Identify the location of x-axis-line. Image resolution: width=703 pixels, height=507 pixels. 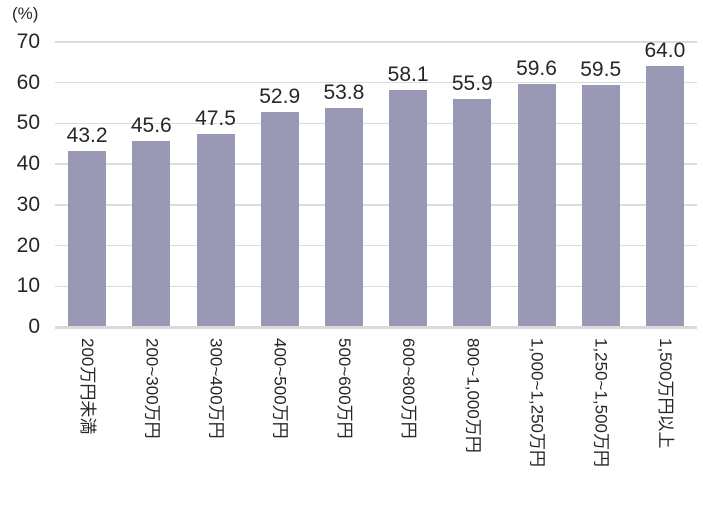
(376, 327).